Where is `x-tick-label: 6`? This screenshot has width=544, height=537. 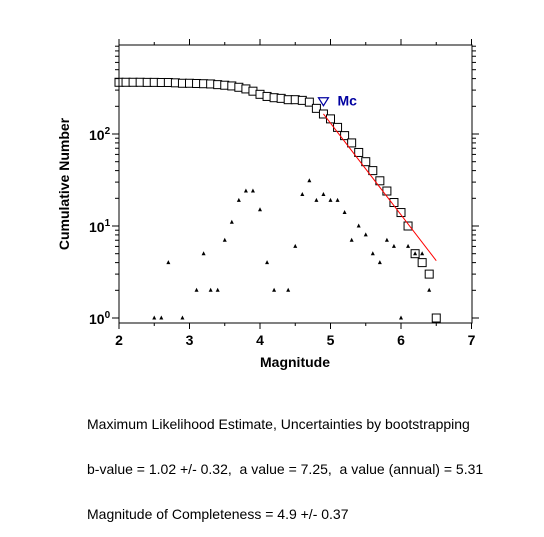
x-tick-label: 6 is located at coordinates (401, 340).